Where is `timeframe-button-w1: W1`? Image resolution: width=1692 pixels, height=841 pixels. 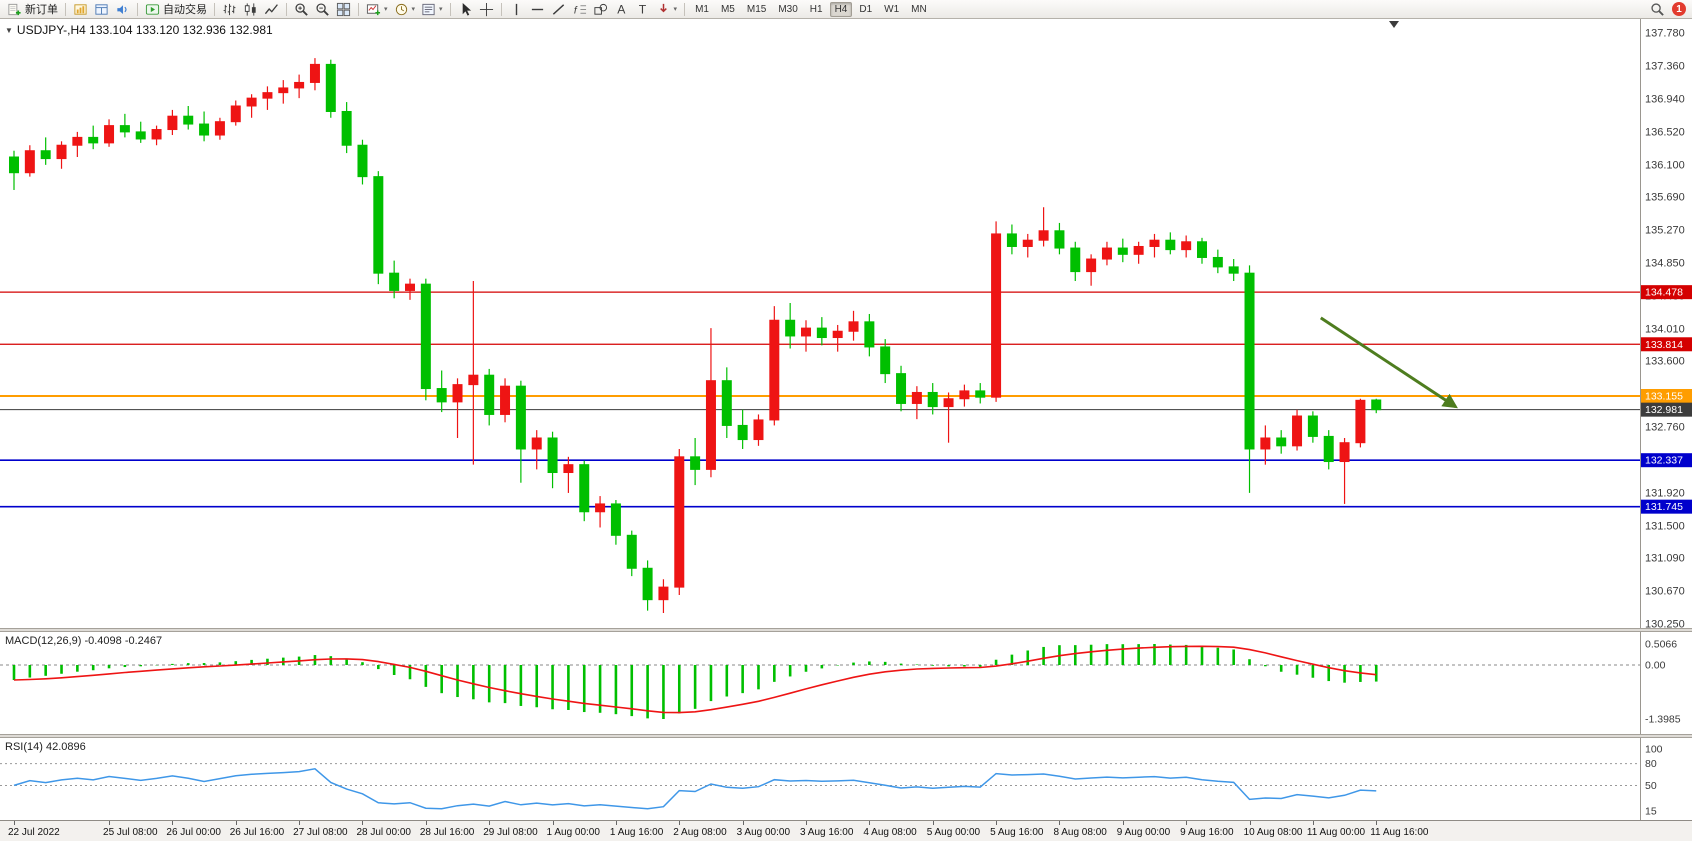
timeframe-button-w1: W1 is located at coordinates (892, 9).